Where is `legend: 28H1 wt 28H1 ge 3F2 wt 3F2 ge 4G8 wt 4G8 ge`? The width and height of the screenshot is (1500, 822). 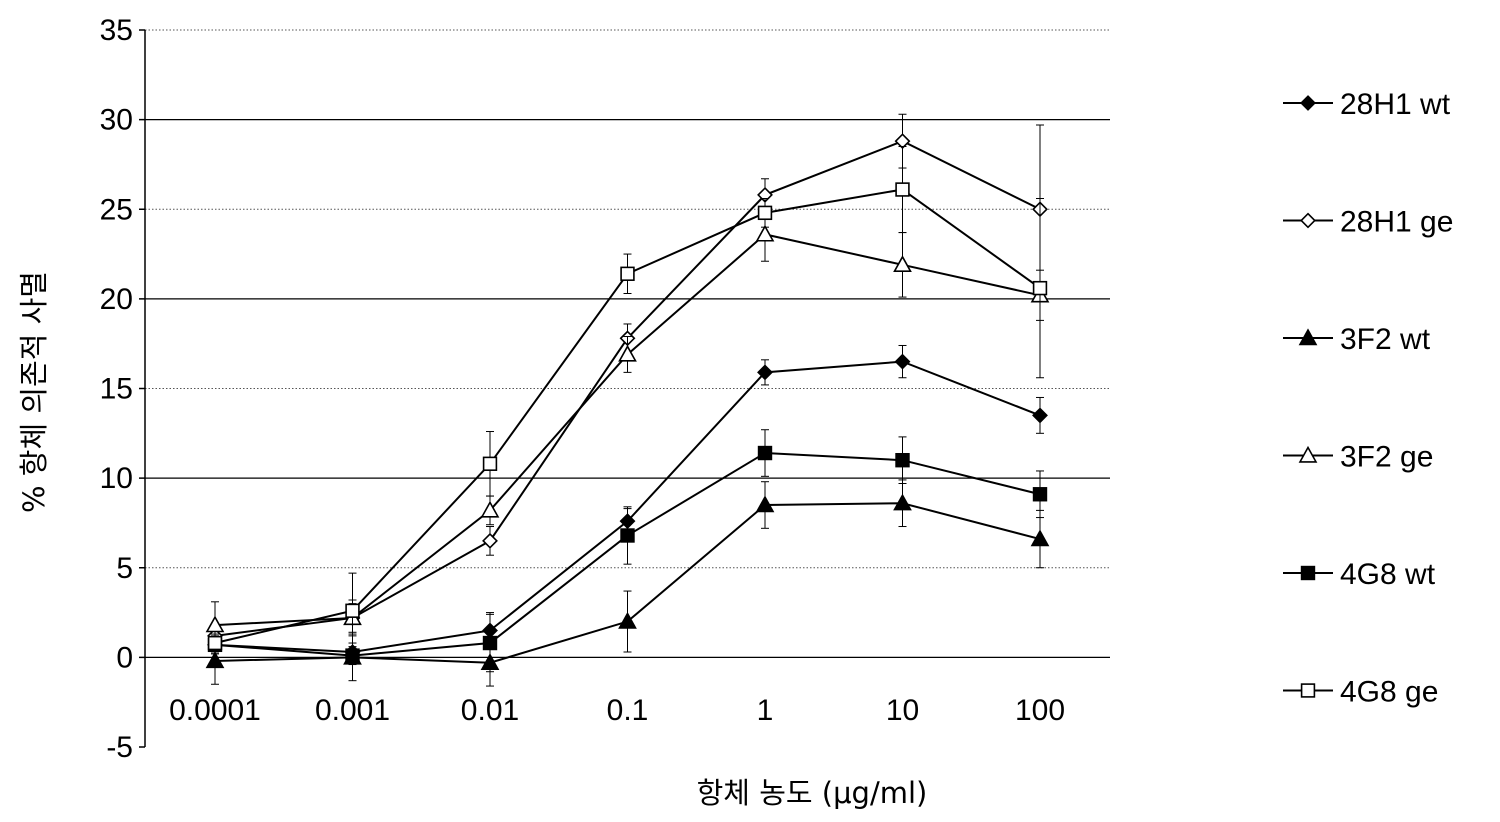
legend: 28H1 wt 28H1 ge 3F2 wt 3F2 ge 4G8 wt 4G8 ge is located at coordinates (1368, 398).